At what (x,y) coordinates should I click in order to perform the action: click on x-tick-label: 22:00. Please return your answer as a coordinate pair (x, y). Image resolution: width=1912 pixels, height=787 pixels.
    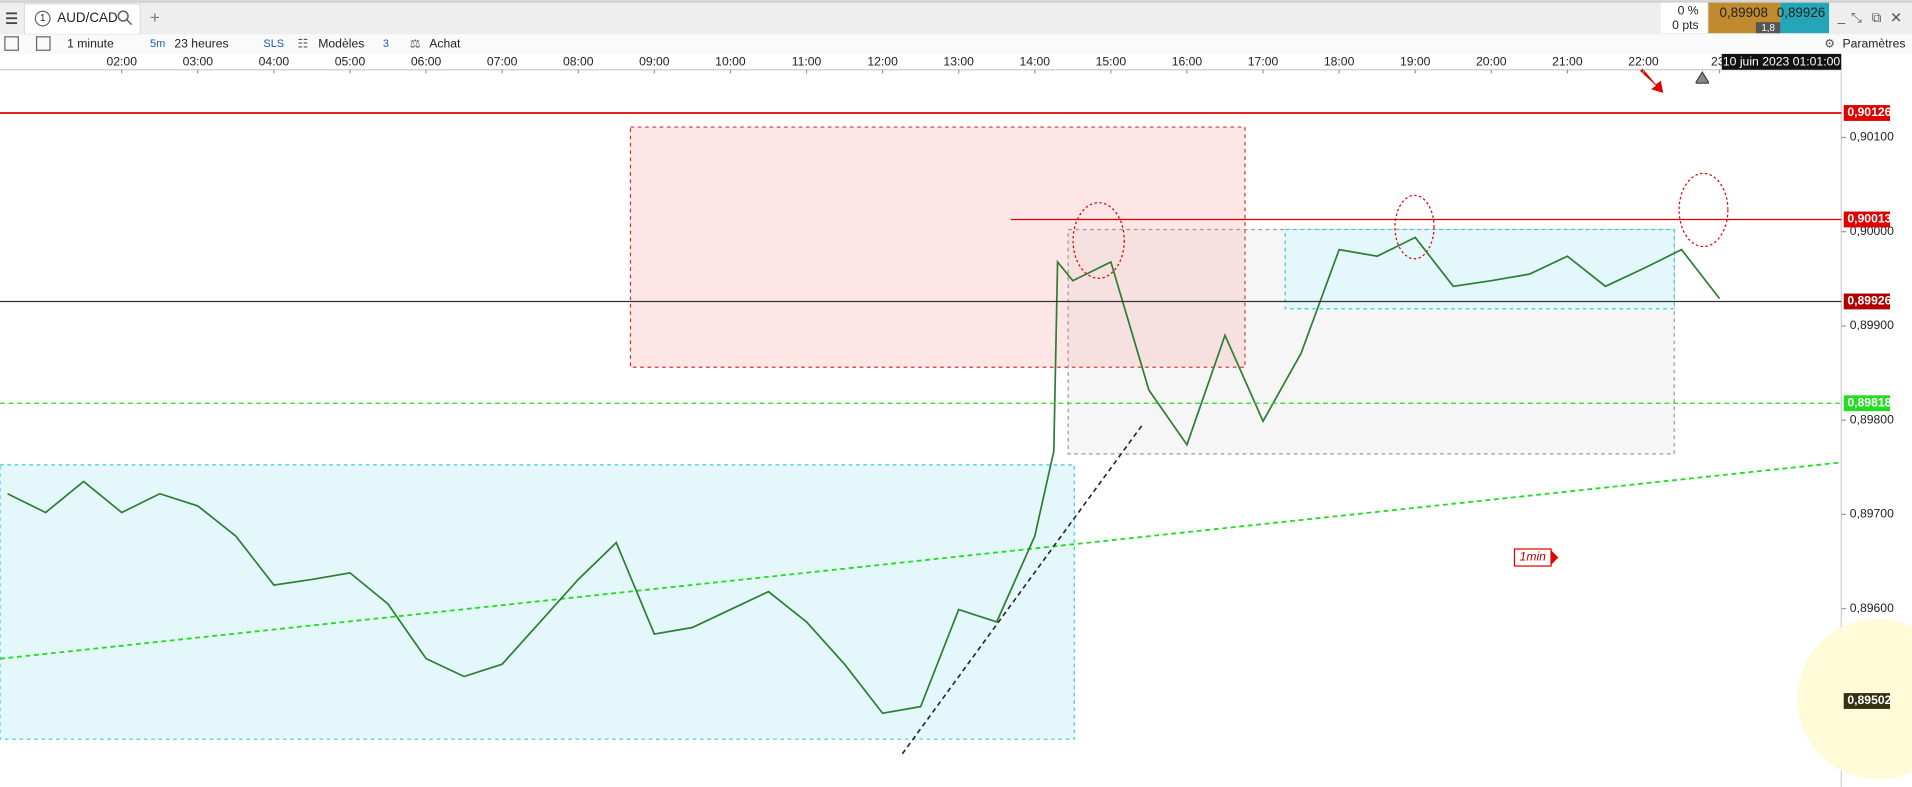
    Looking at the image, I should click on (1643, 62).